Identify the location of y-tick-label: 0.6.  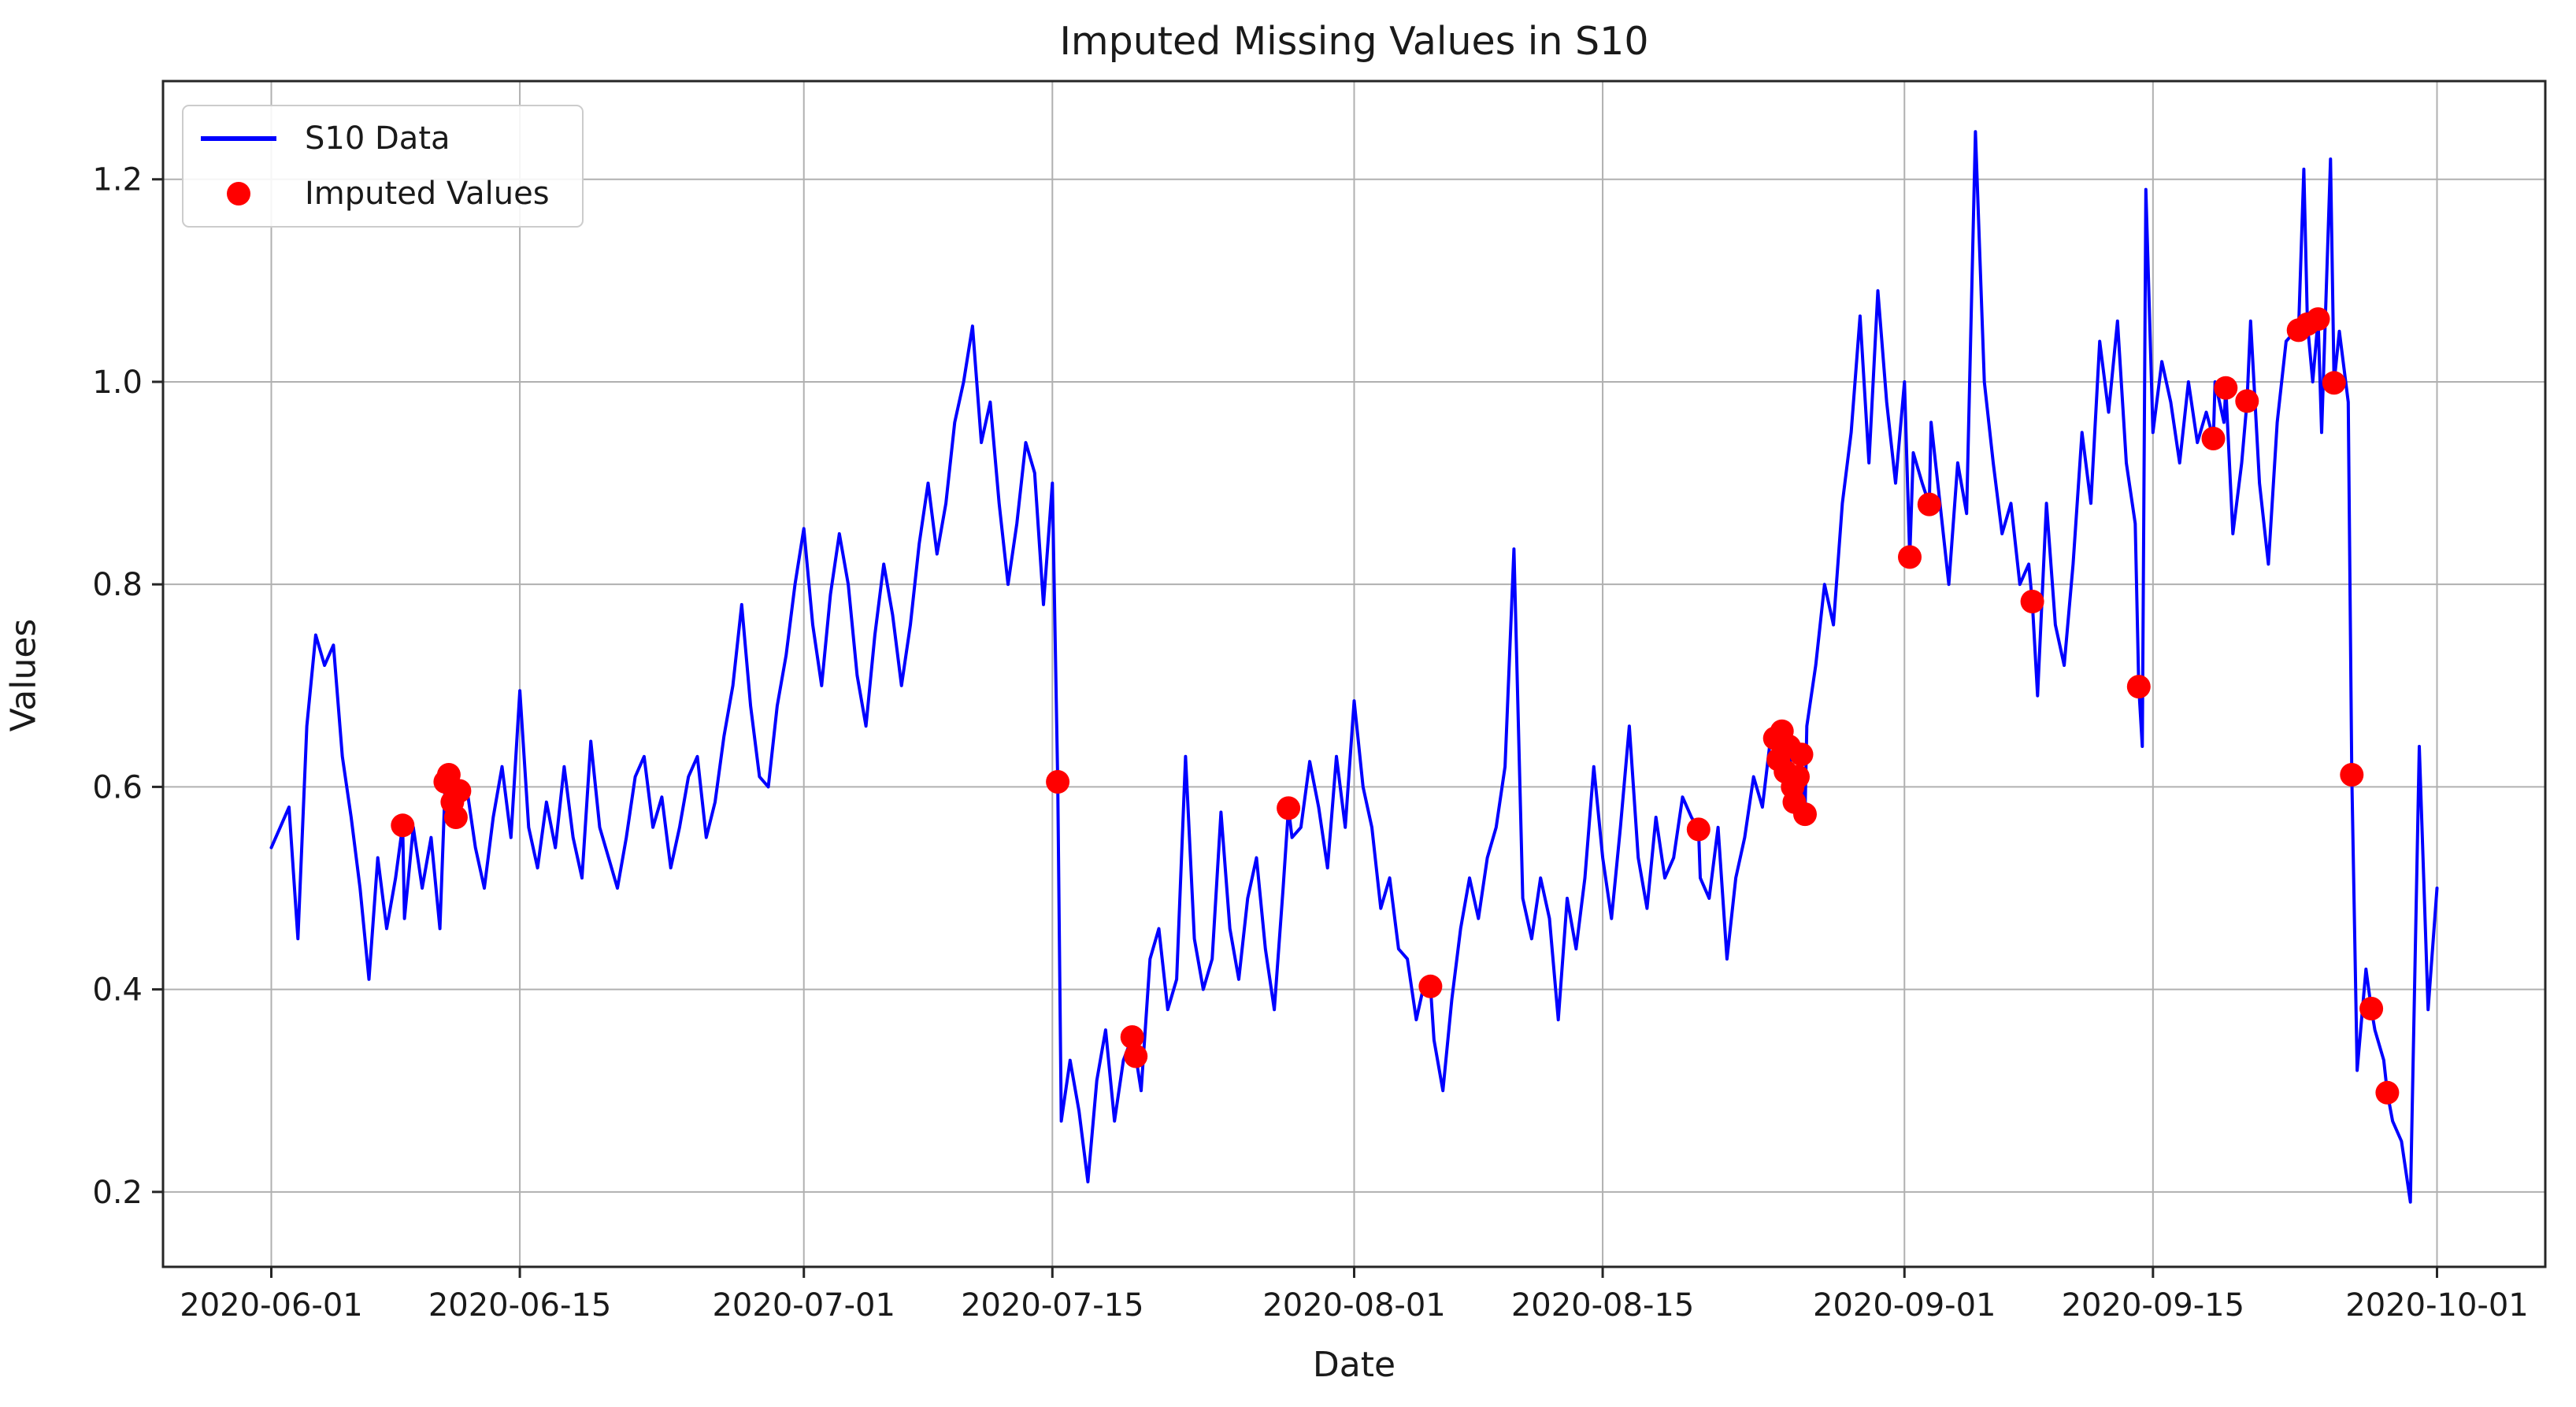
(117, 787).